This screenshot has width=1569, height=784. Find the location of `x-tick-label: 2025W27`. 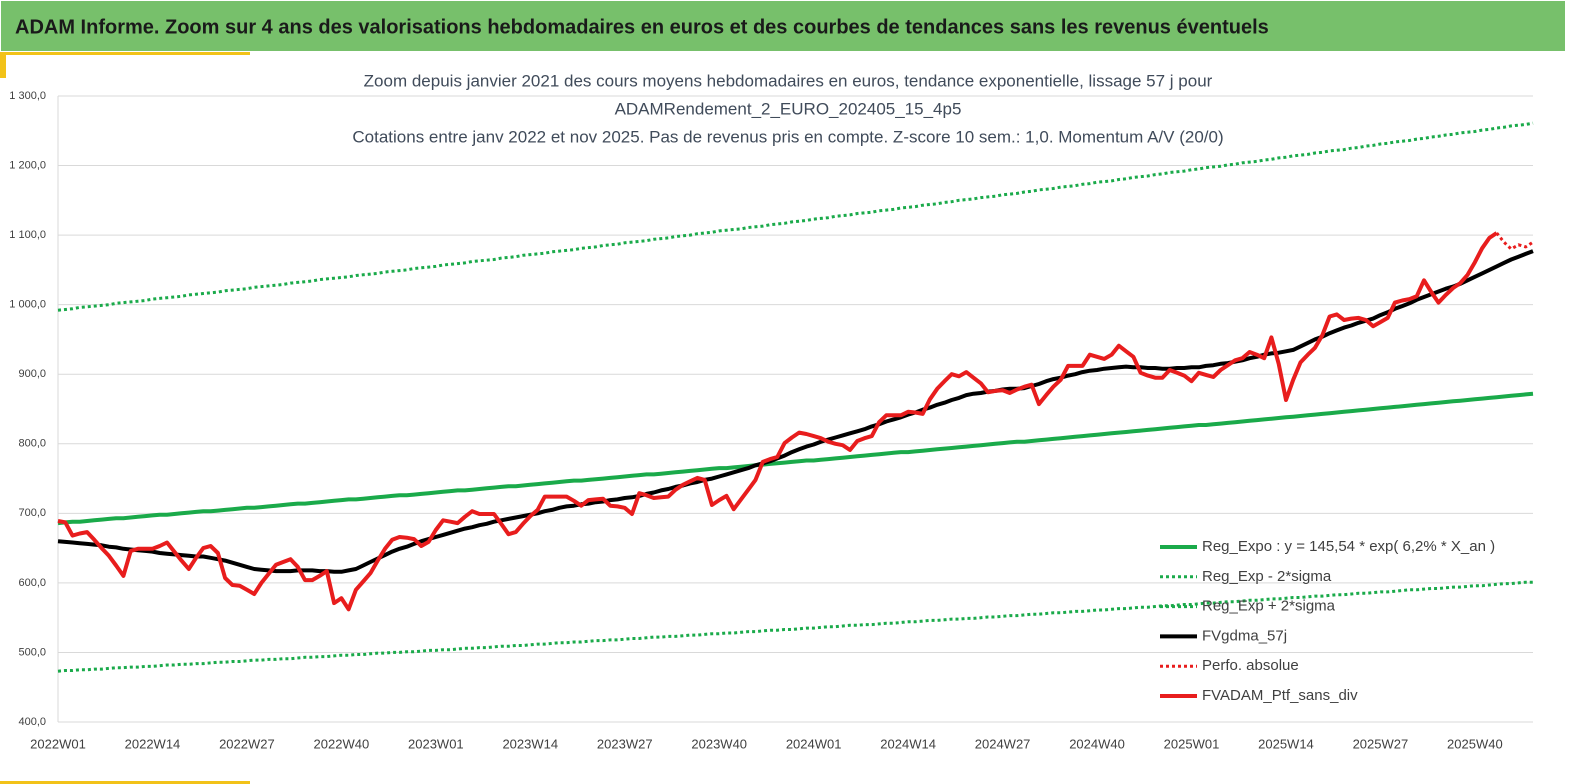

x-tick-label: 2025W27 is located at coordinates (1381, 743).